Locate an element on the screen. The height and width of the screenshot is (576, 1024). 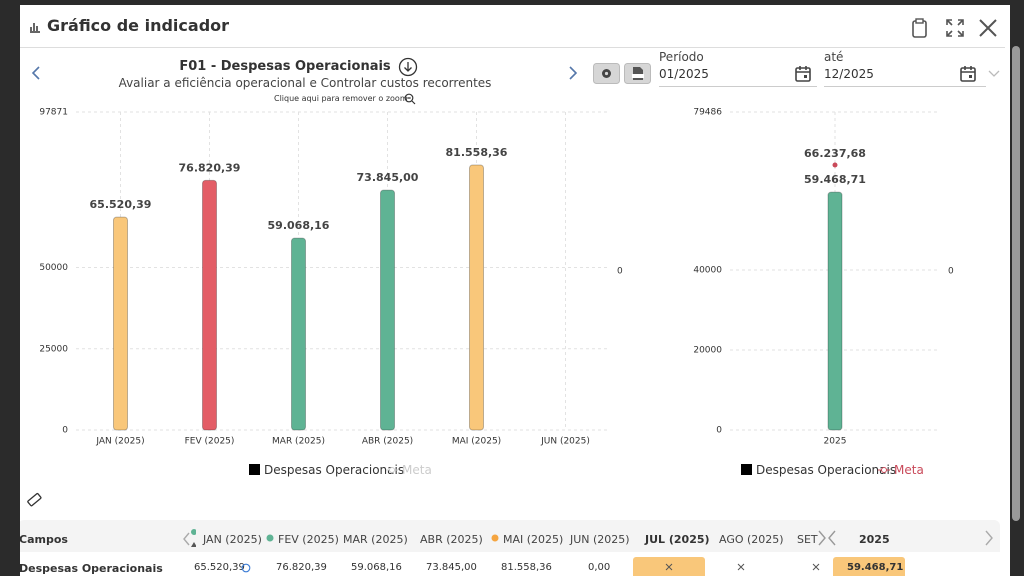
table-header-cell: SET (2025) is located at coordinates (809, 539).